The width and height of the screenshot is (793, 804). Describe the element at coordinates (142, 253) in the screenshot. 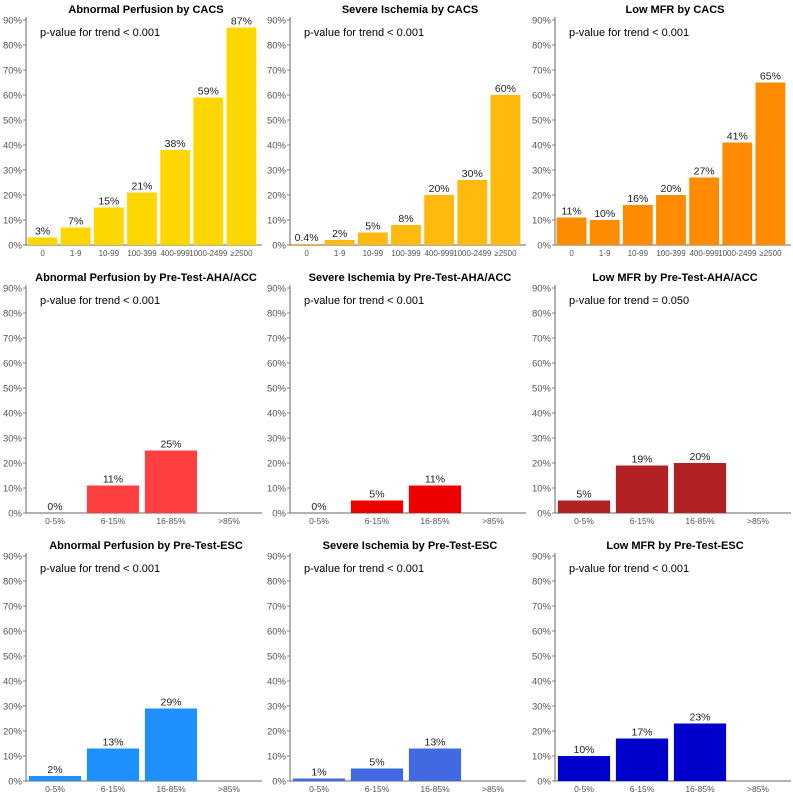

I see `x-tick-label: 100-399` at that location.